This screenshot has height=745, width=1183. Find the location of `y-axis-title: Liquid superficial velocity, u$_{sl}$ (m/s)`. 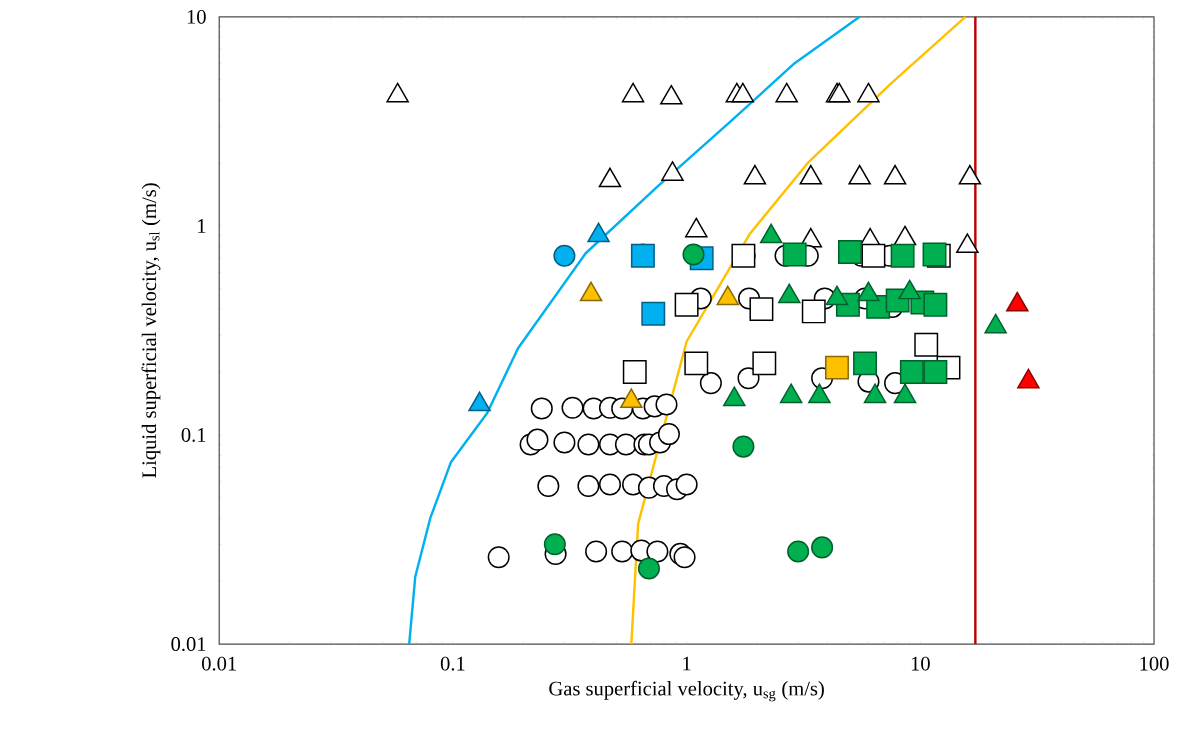

y-axis-title: Liquid superficial velocity, u$_{sl}$ (m/s) is located at coordinates (151, 330).